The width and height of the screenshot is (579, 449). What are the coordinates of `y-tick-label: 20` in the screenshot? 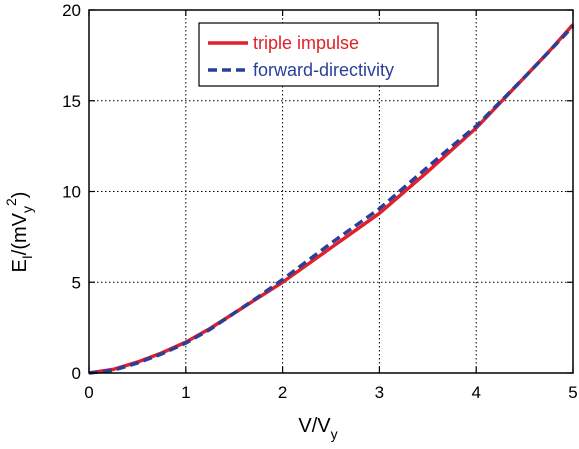 It's located at (71, 10).